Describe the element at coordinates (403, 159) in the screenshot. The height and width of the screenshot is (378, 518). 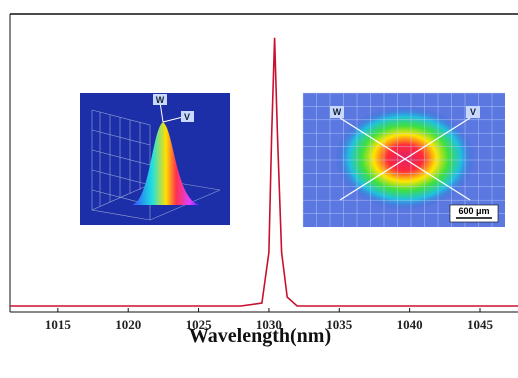
I see `inset-2d: W V 600 μm` at that location.